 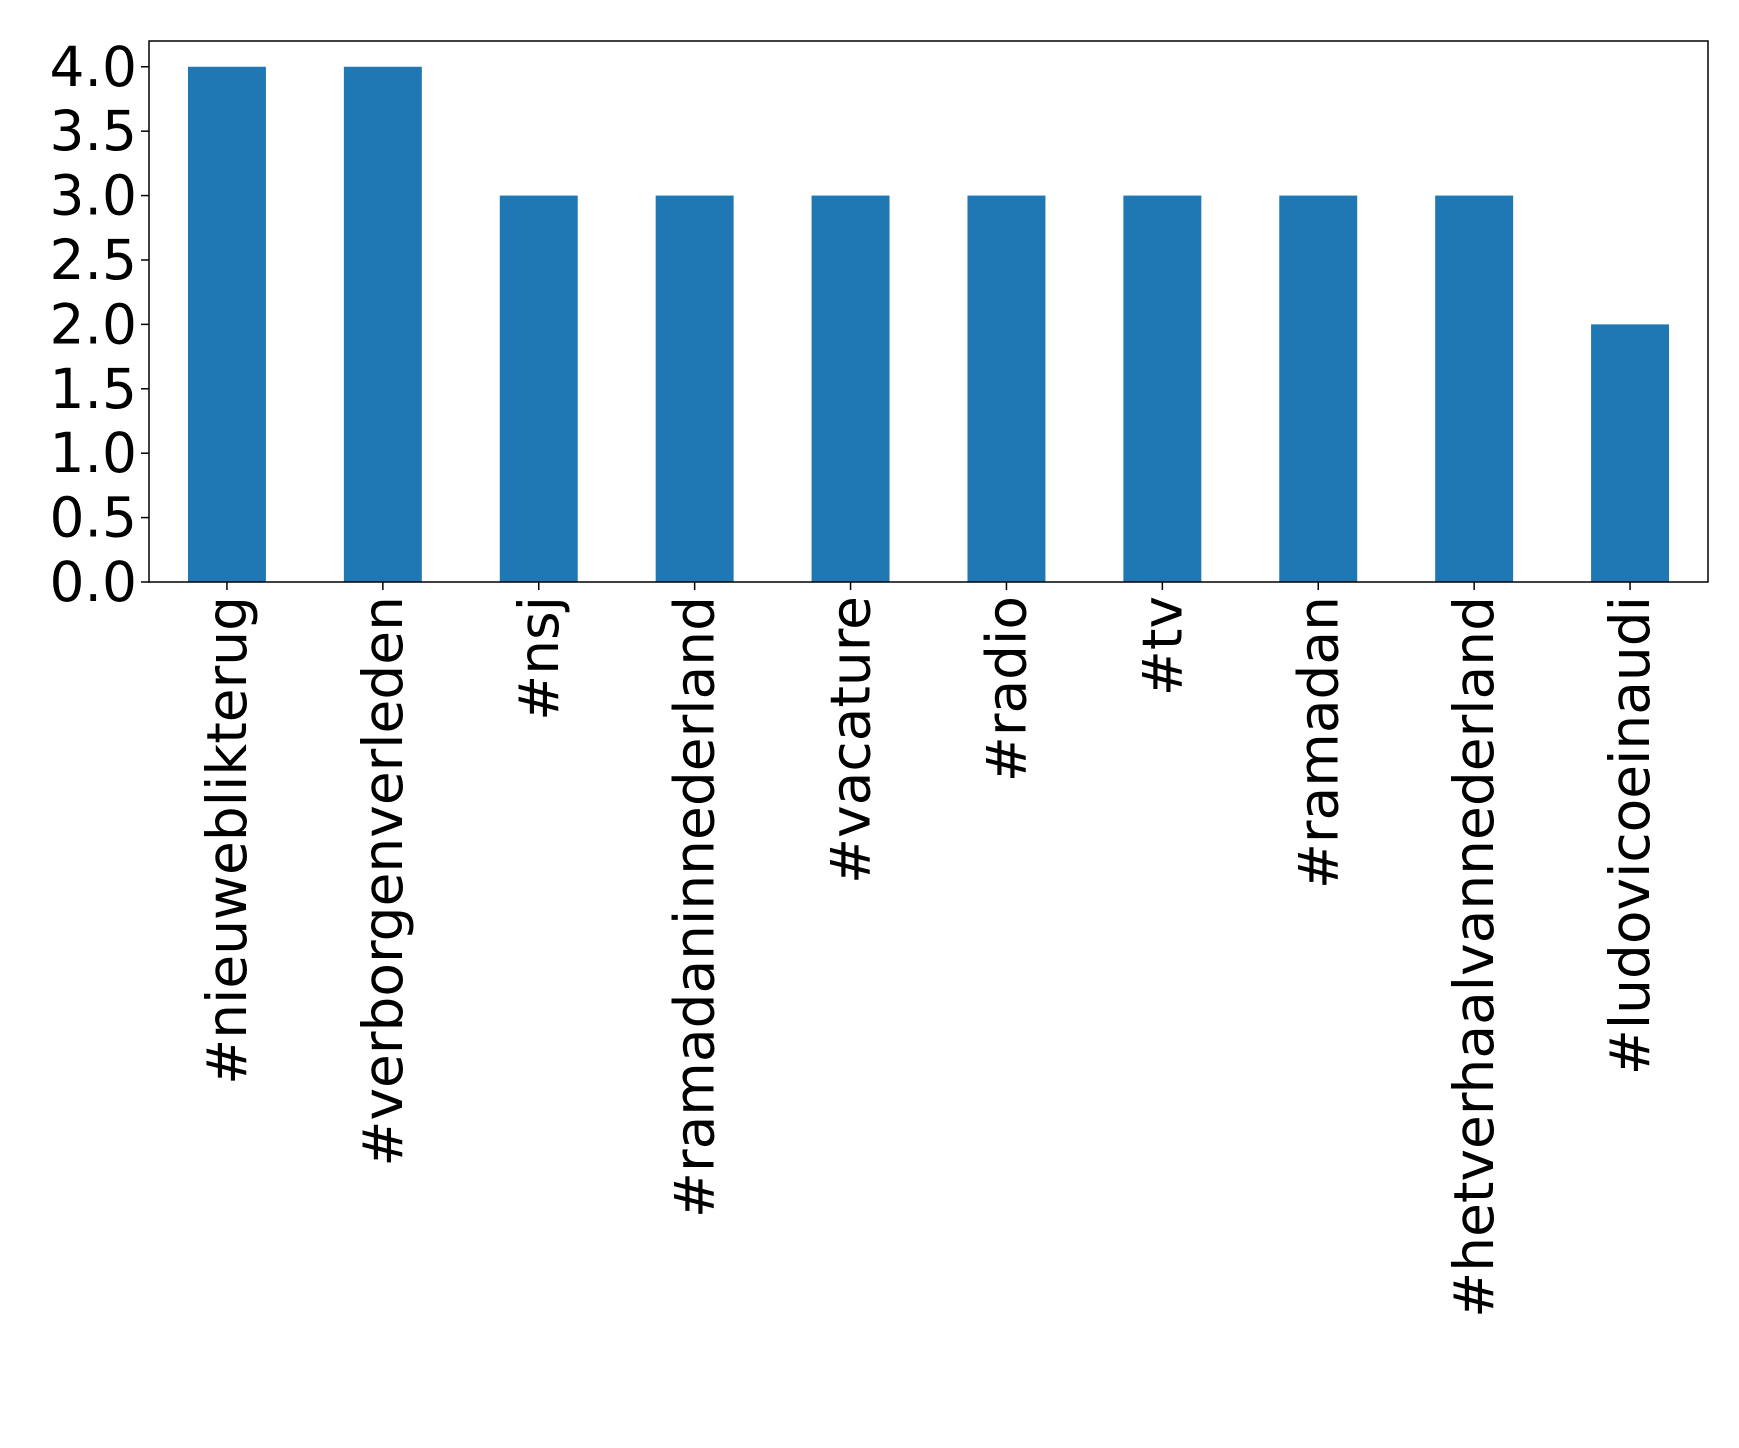 What do you see at coordinates (539, 658) in the screenshot?
I see `x-tick-label: #nsj` at bounding box center [539, 658].